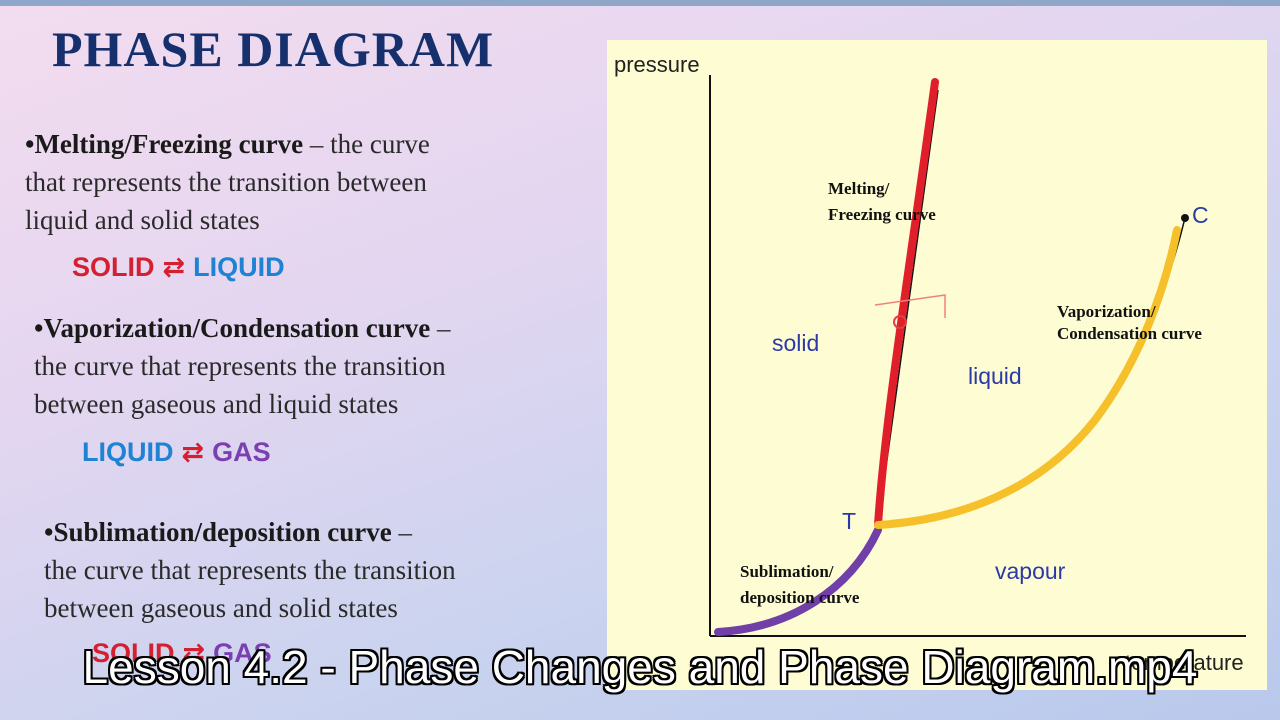 This screenshot has width=1280, height=720. I want to click on curve-label: Condensation curve, so click(1129, 333).